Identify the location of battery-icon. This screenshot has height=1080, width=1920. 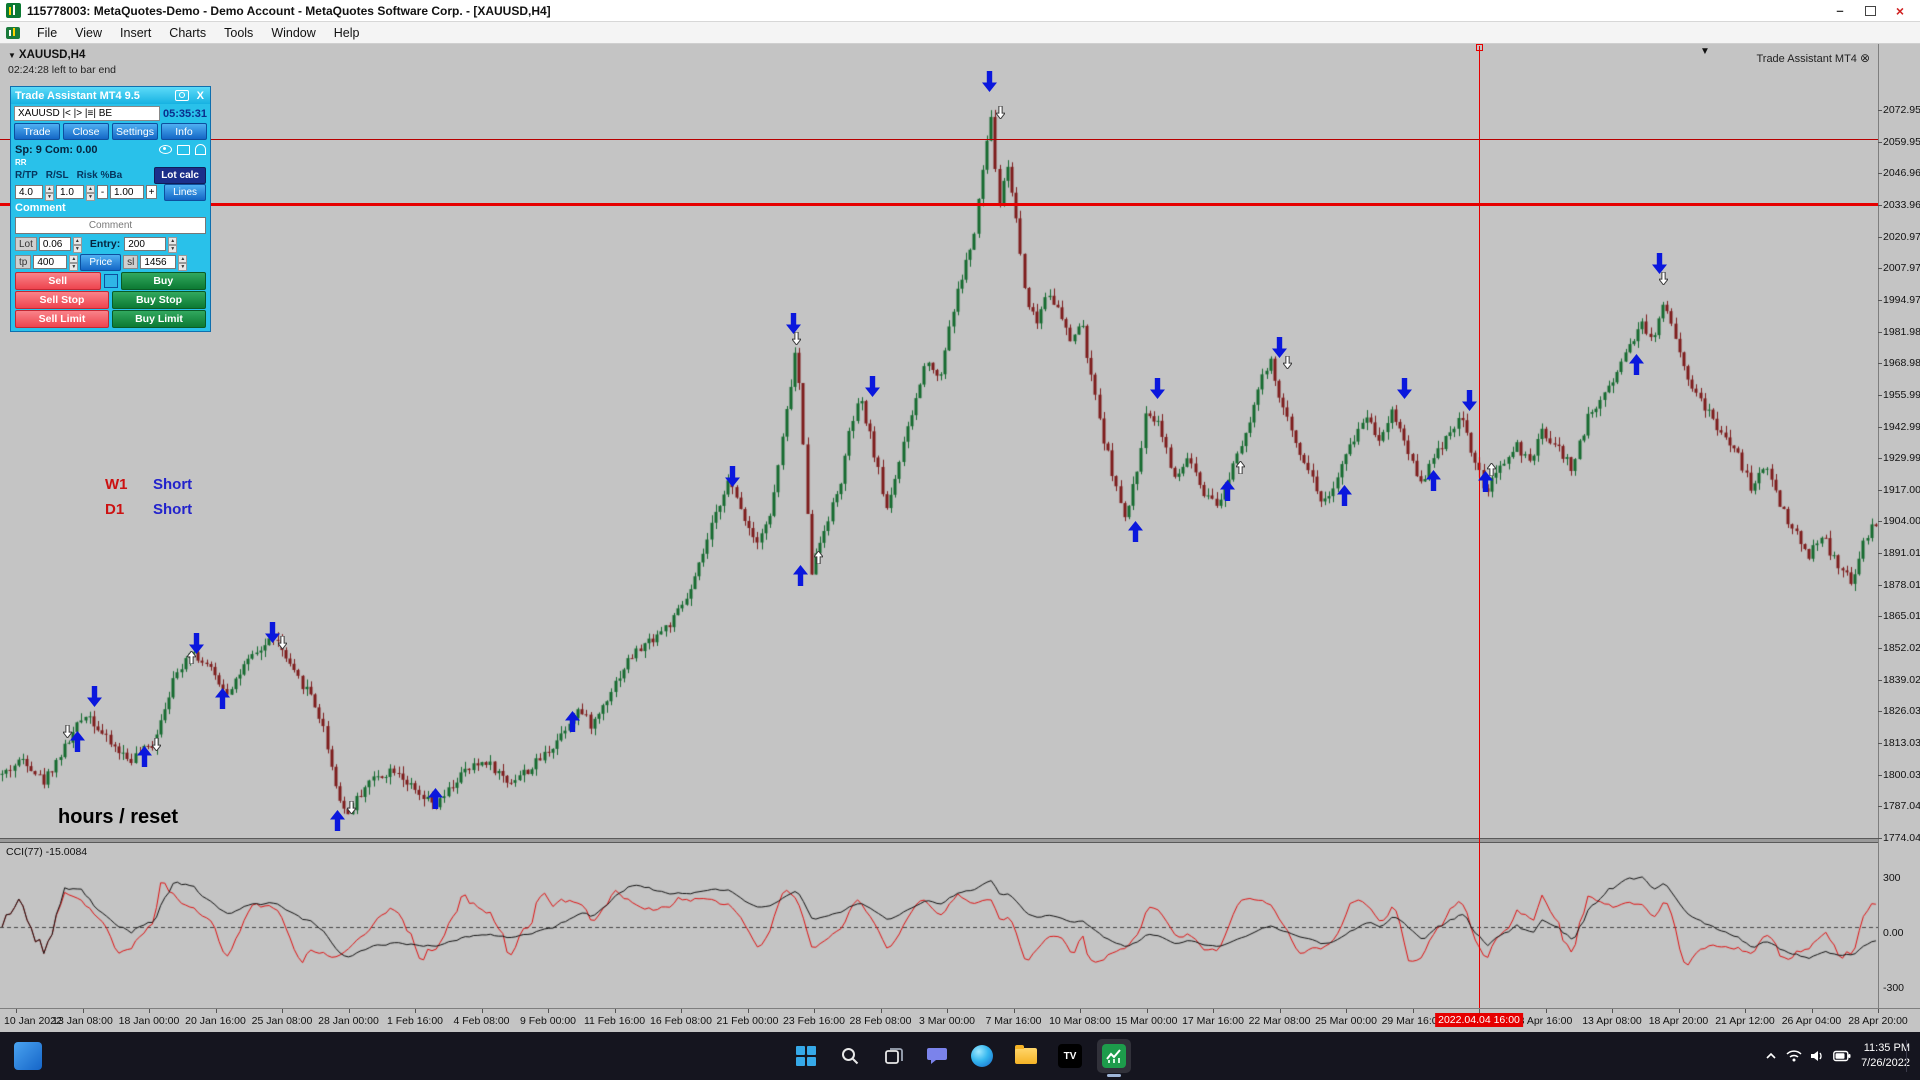
(1842, 1056).